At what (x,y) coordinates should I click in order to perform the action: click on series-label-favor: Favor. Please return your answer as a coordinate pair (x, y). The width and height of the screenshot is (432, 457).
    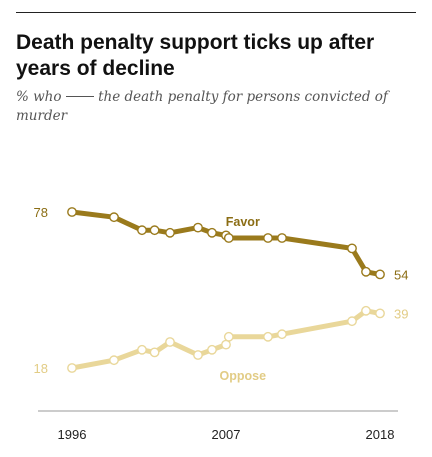
    Looking at the image, I should click on (243, 222).